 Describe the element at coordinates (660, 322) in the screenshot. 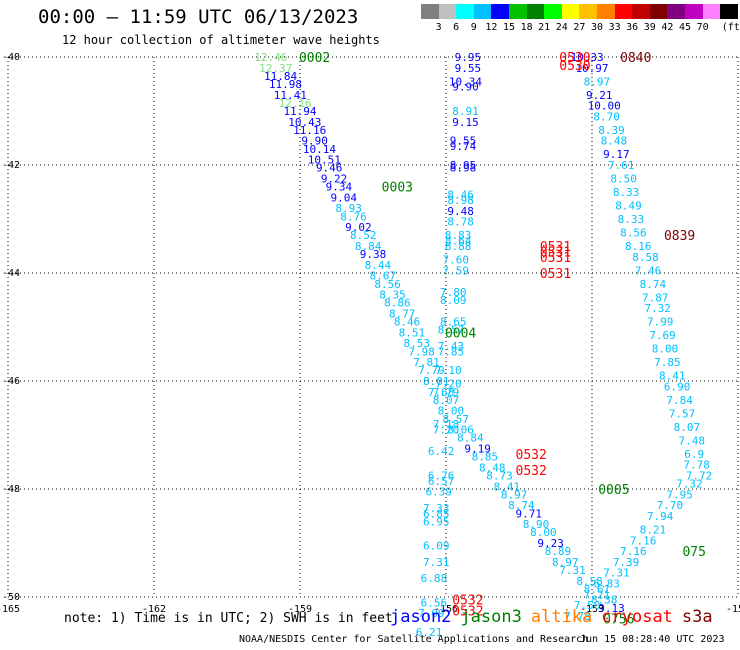

I see `wave-height-value: 7.99` at that location.